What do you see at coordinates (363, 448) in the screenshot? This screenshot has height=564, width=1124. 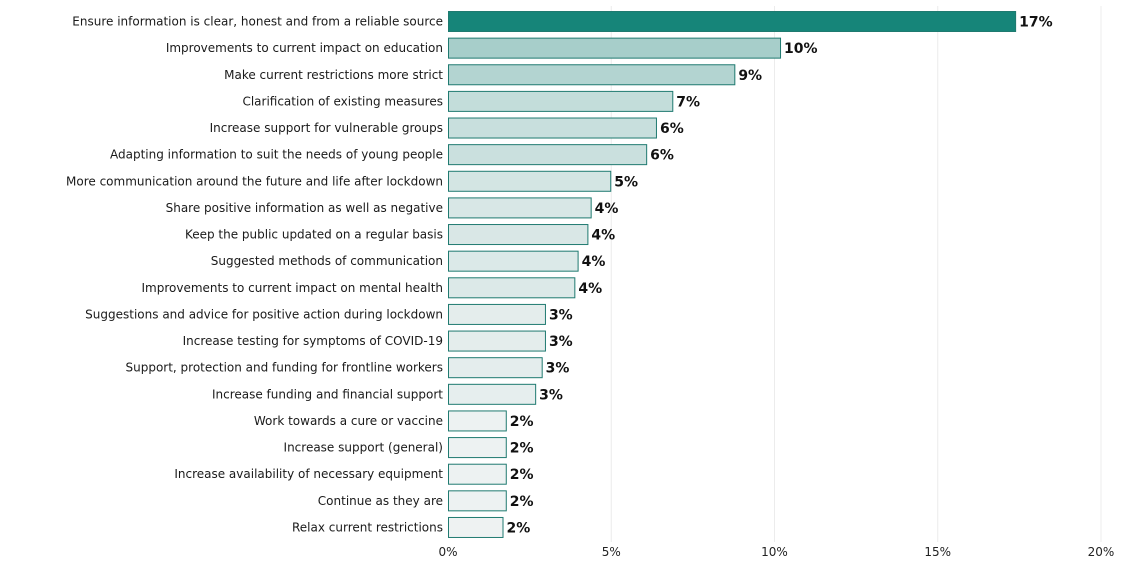 I see `category-label: Increase support (general)` at bounding box center [363, 448].